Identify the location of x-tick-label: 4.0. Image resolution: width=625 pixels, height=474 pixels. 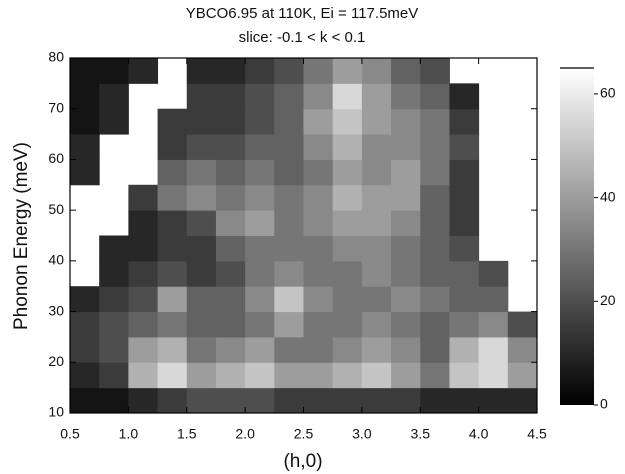
(479, 434).